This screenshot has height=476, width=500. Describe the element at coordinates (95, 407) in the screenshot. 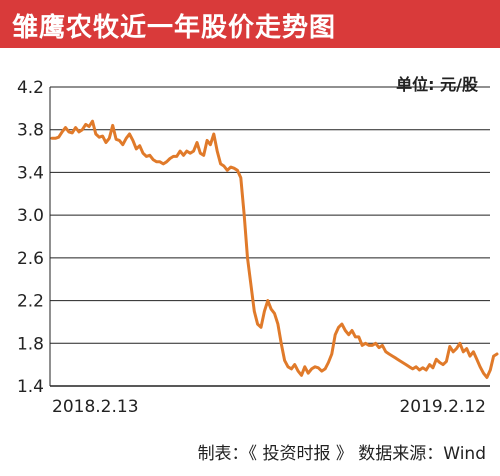

I see `x-tick-label: 2018.2.13` at that location.